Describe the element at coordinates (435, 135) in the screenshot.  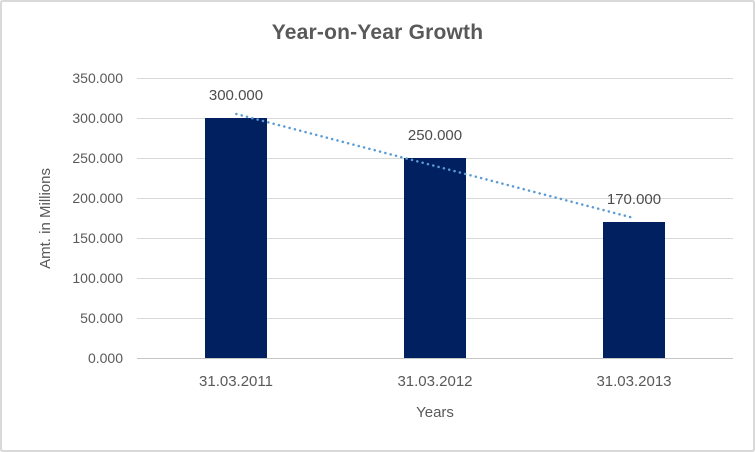
I see `bar-value-label: 250.000` at that location.